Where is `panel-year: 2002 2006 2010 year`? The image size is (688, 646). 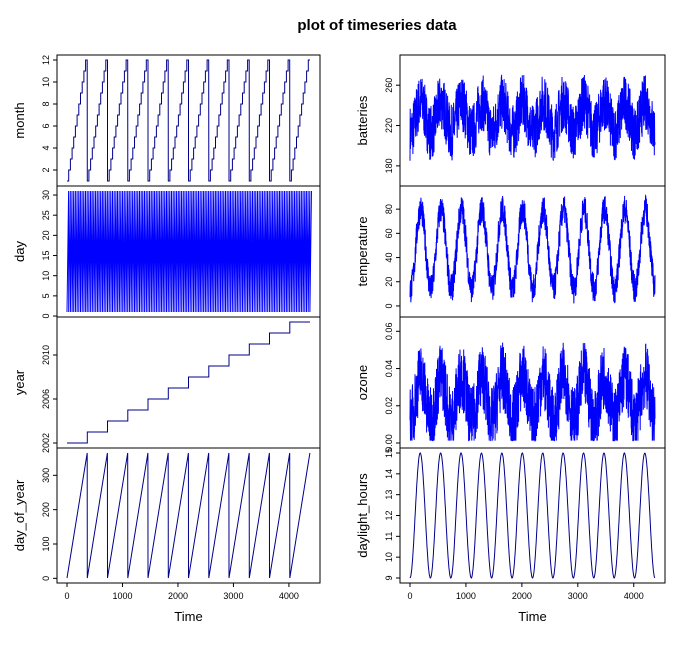
panel-year: 2002 2006 2010 year is located at coordinates (166, 384).